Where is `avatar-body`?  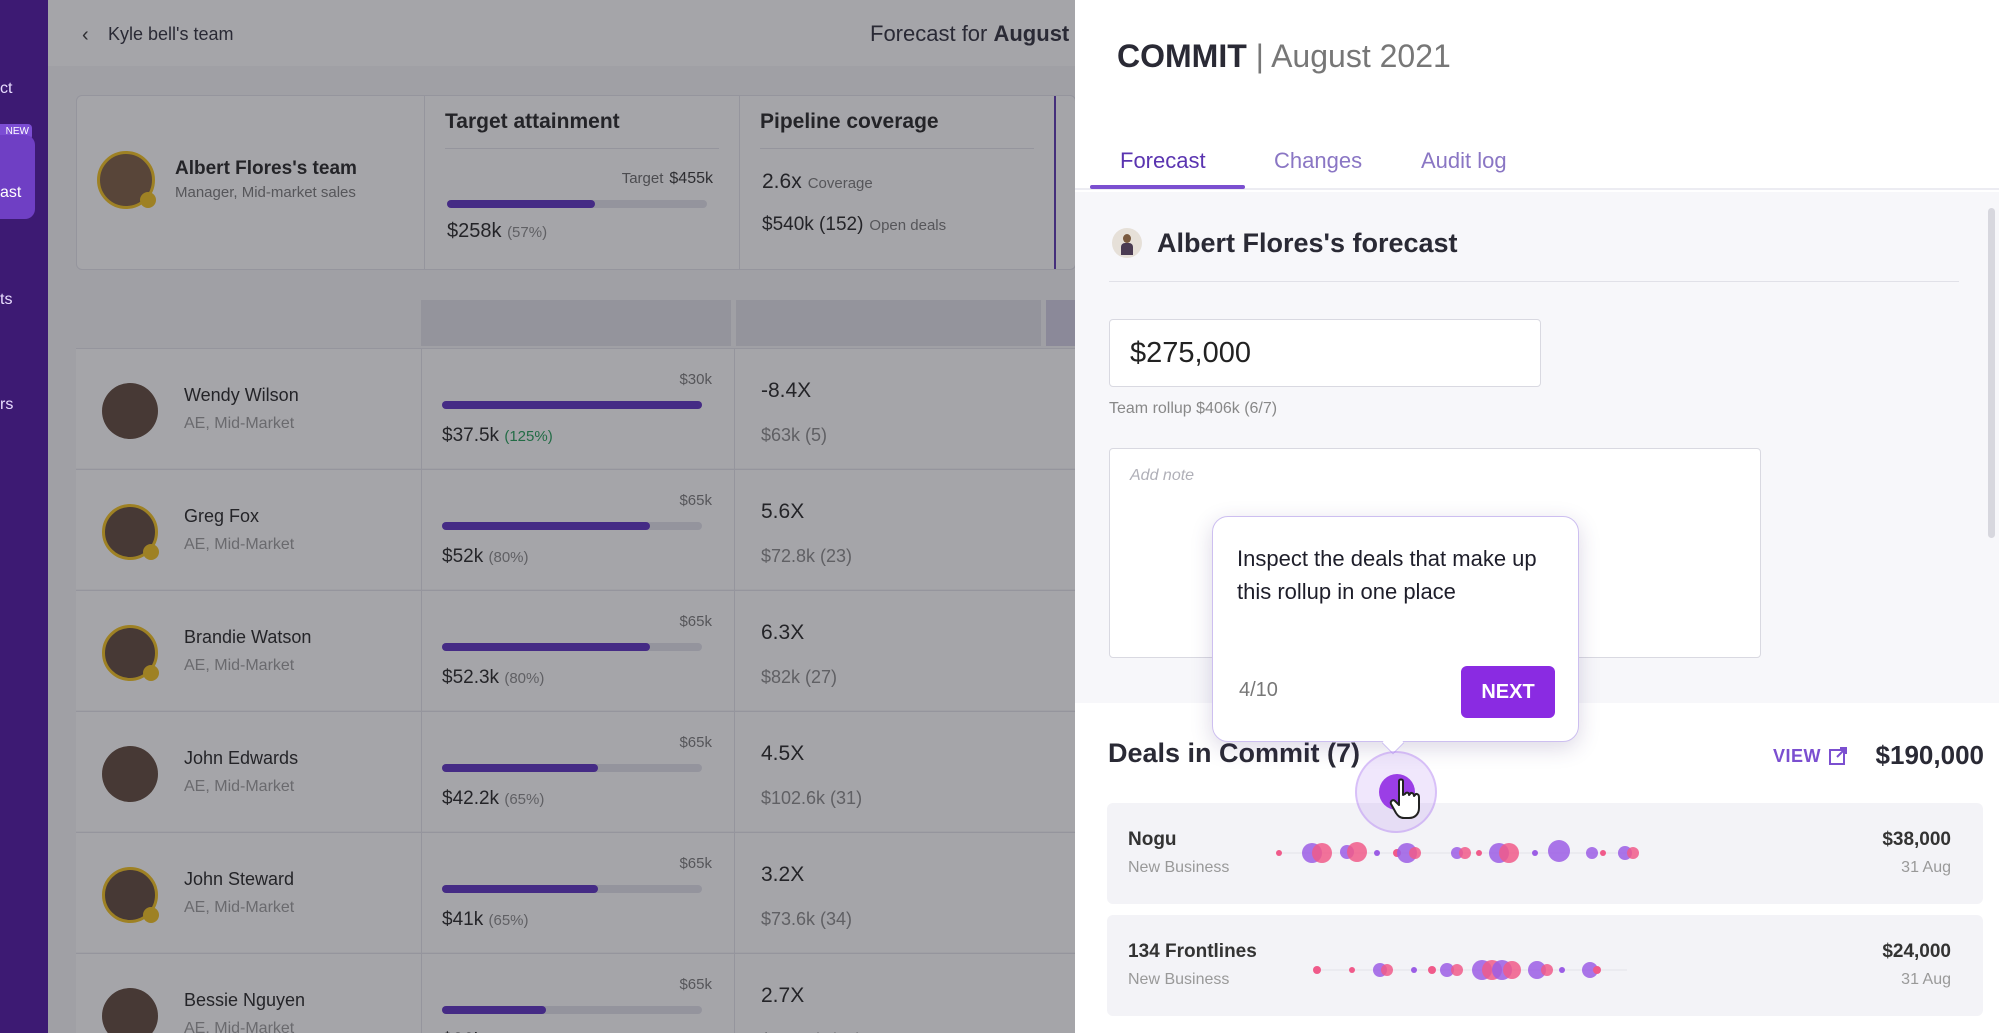 avatar-body is located at coordinates (1127, 249).